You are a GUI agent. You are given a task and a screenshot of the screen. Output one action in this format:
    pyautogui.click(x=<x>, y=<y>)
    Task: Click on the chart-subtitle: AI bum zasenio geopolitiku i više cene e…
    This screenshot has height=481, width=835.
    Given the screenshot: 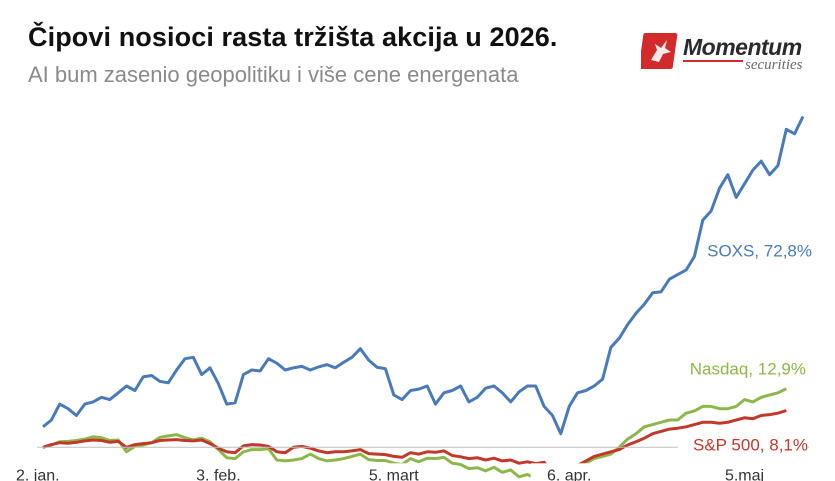 What is the action you would take?
    pyautogui.click(x=273, y=74)
    